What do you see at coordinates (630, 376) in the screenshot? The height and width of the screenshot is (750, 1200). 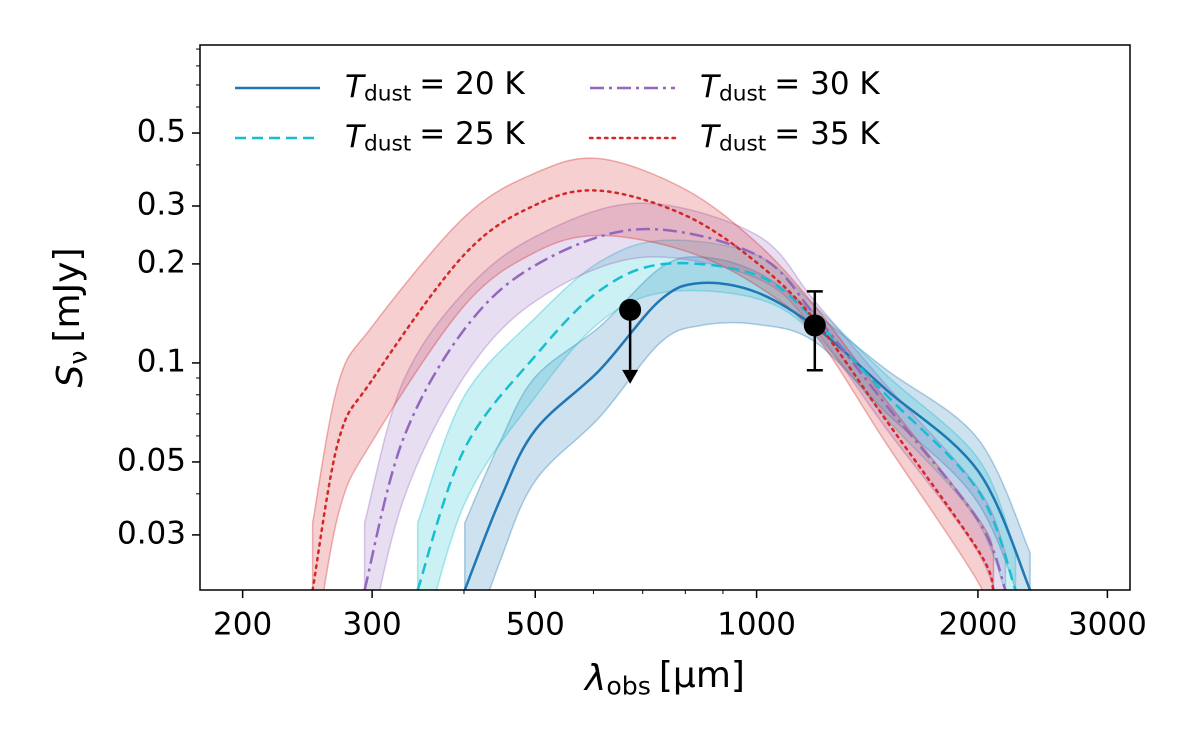 I see `arrow-head` at bounding box center [630, 376].